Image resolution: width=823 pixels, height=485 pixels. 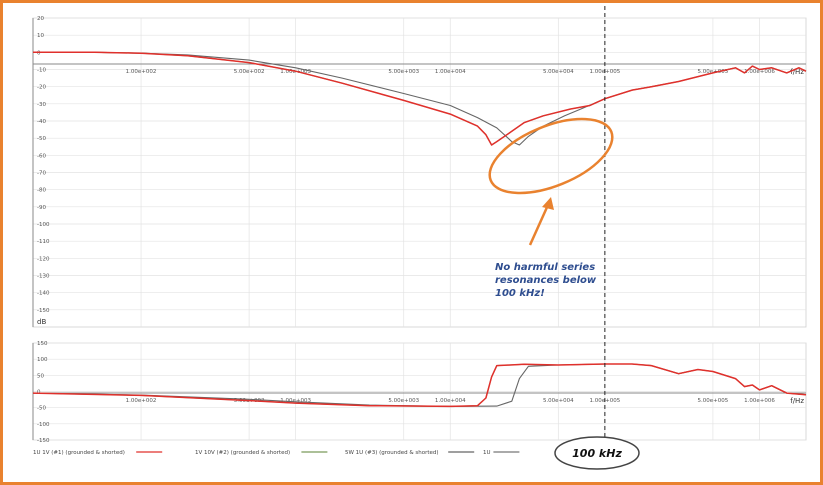 I want to click on annotation-text-line: 100 kHz!, so click(x=520, y=293).